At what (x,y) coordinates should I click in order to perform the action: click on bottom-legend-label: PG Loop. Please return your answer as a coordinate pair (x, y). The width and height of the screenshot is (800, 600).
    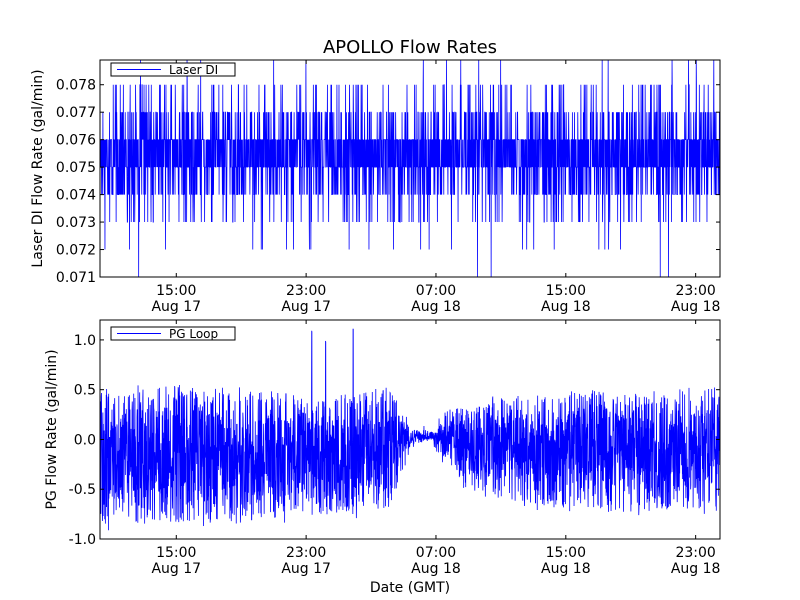
    Looking at the image, I should click on (193, 334).